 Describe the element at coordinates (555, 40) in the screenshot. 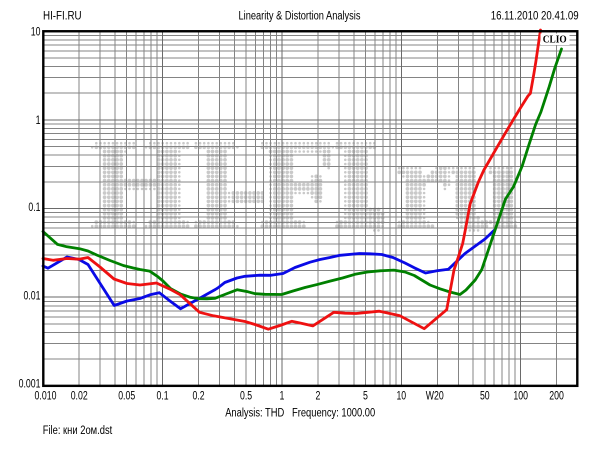

I see `svg-text: CLIO` at that location.